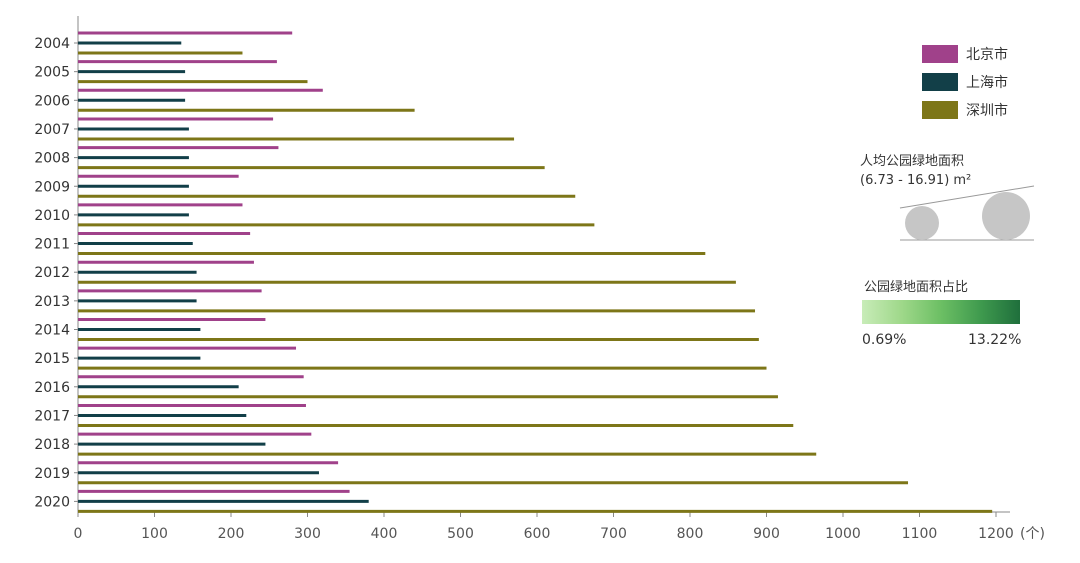 The width and height of the screenshot is (1080, 563). What do you see at coordinates (52, 216) in the screenshot?
I see `y-tick-label: 2010` at bounding box center [52, 216].